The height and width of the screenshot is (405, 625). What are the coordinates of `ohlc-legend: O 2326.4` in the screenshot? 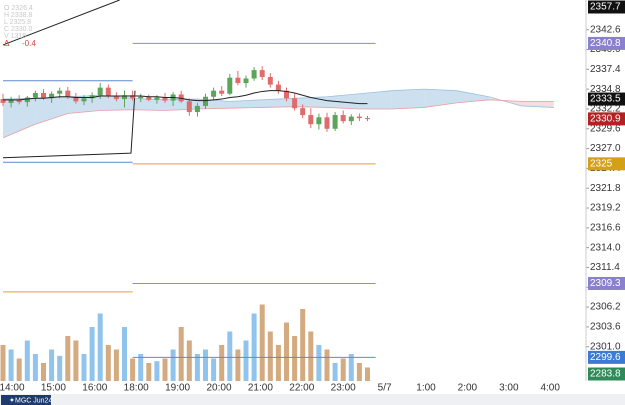 It's located at (18, 8).